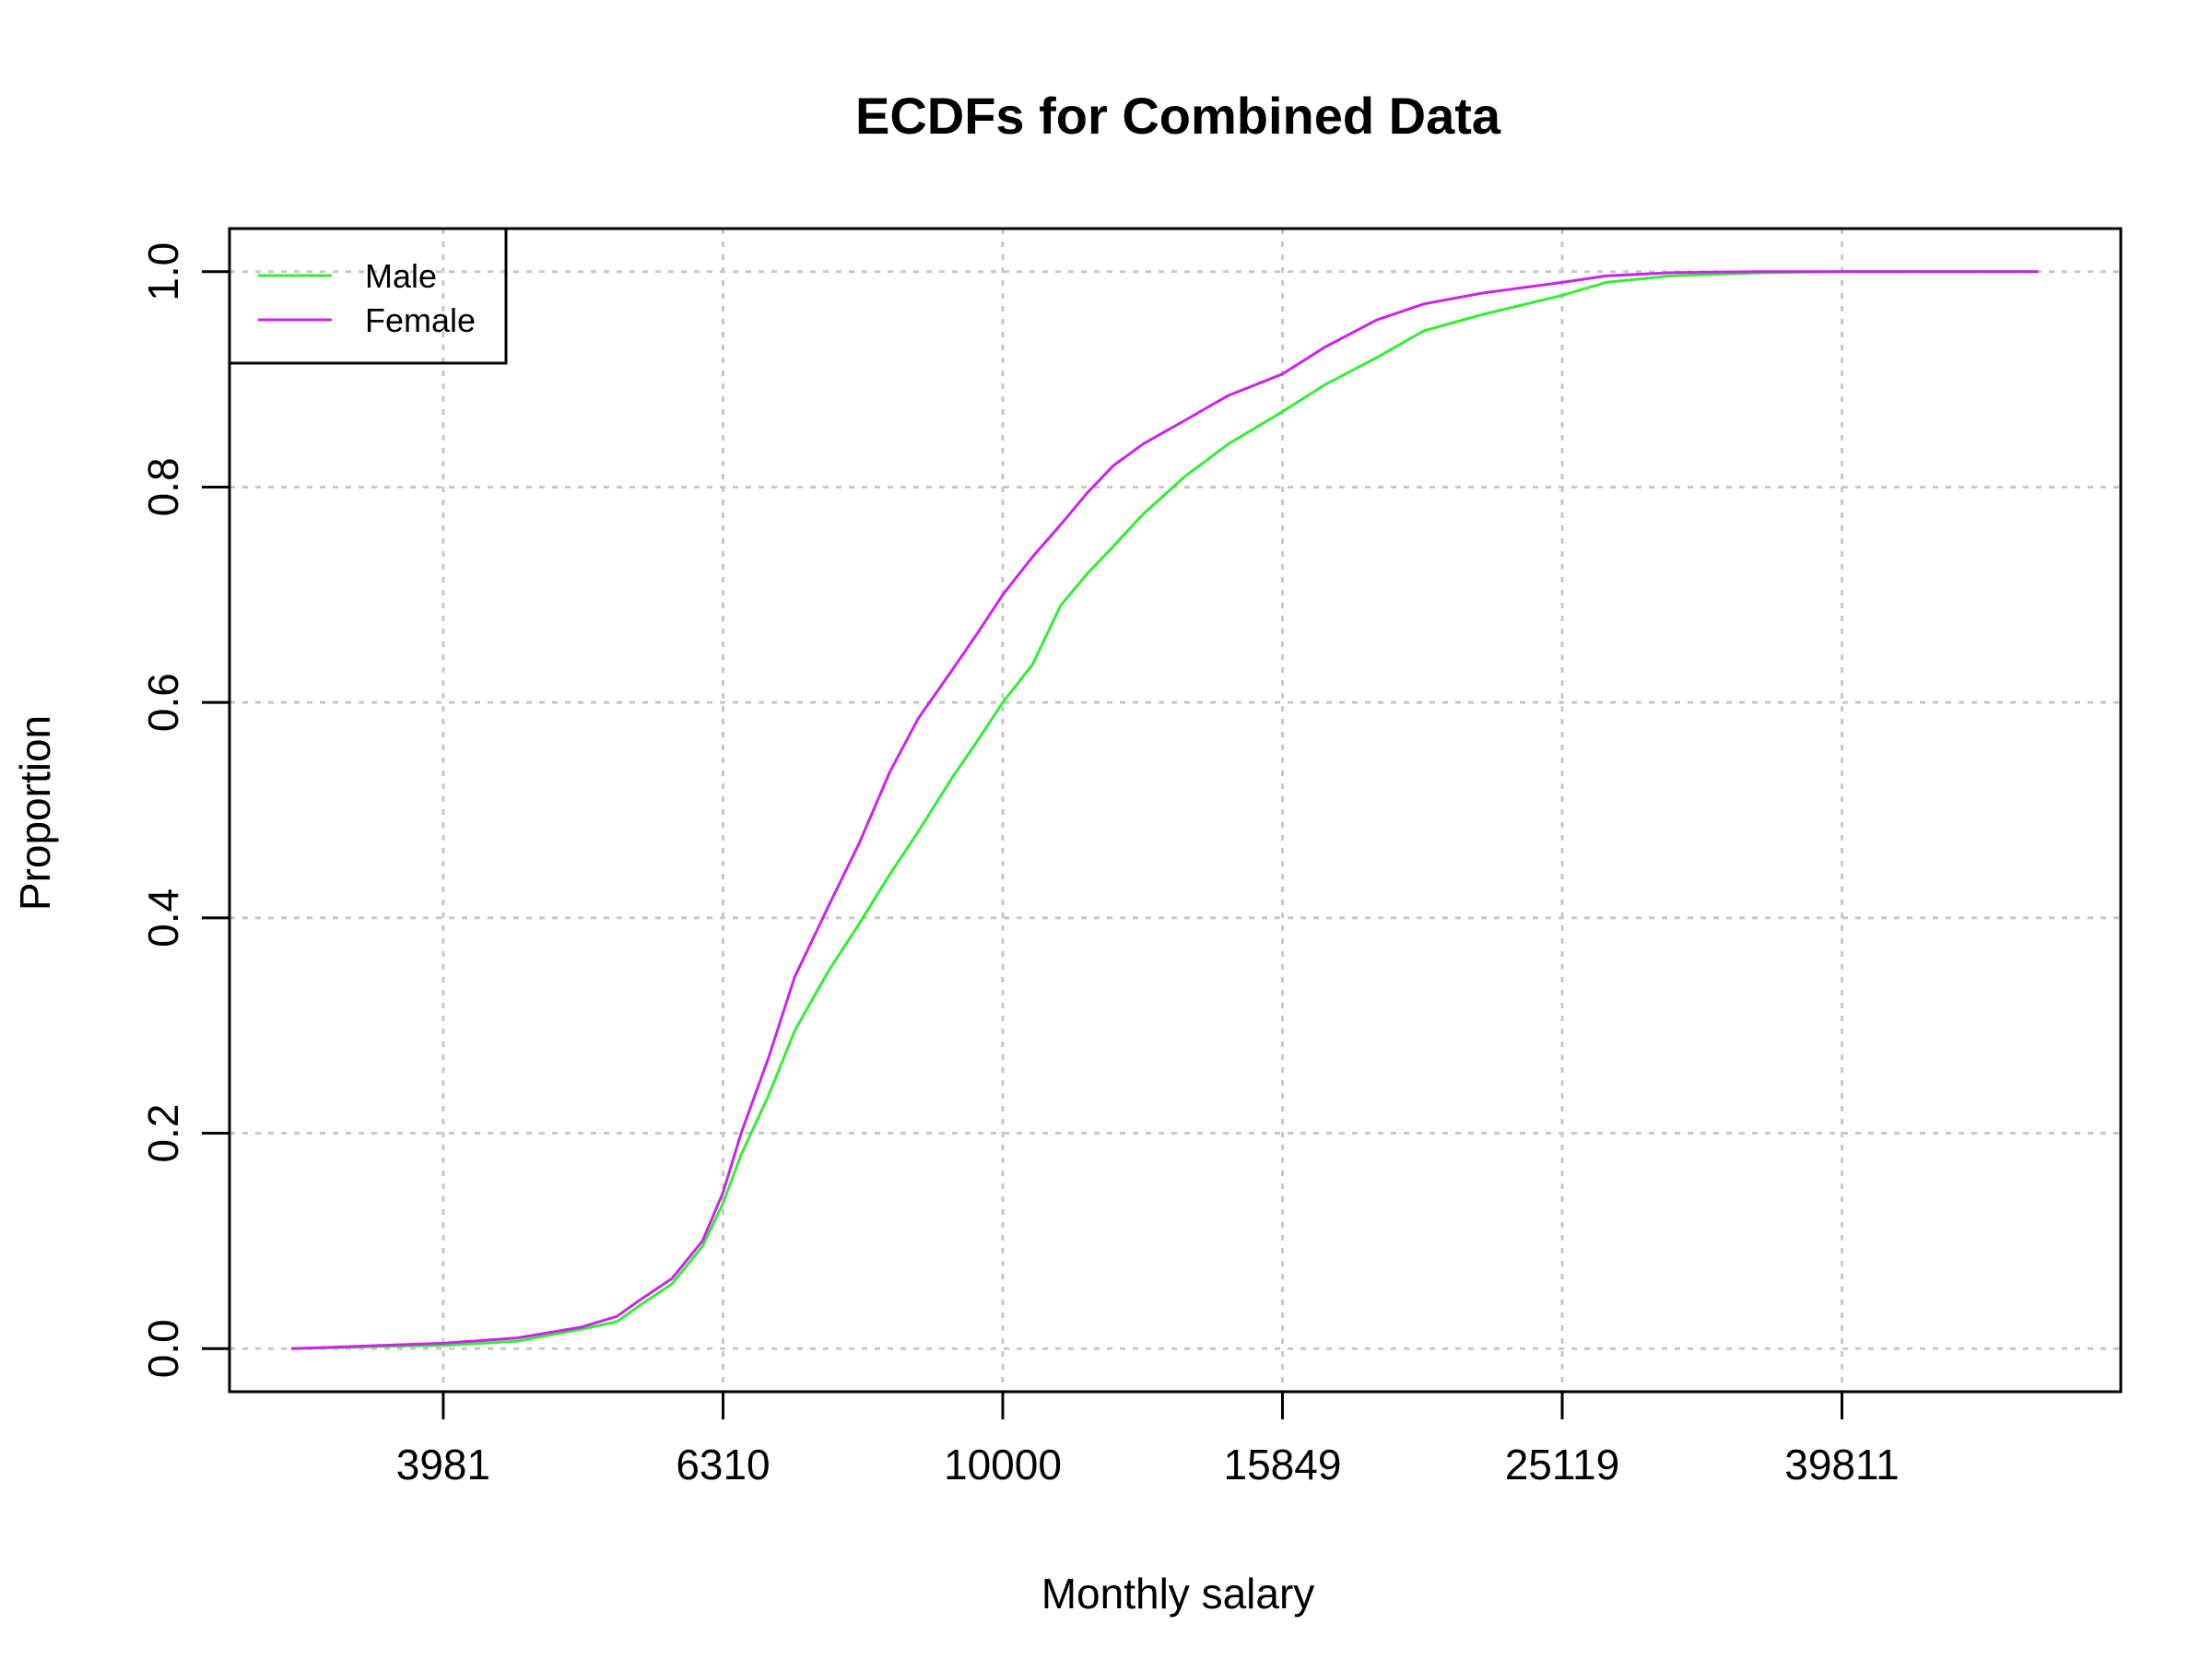 The width and height of the screenshot is (2212, 1659). I want to click on chart-title: ECDFs for Combined Data, so click(1178, 116).